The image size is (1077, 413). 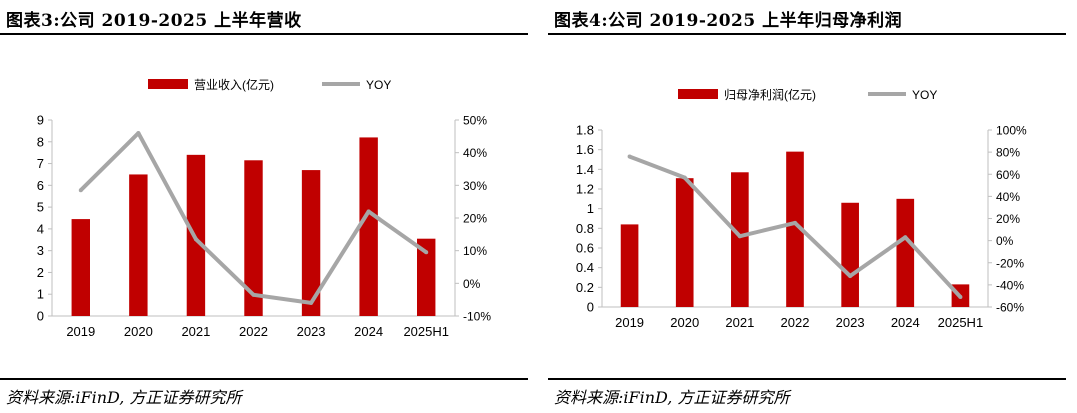 I want to click on left-tick-label: 1.2, so click(x=585, y=189).